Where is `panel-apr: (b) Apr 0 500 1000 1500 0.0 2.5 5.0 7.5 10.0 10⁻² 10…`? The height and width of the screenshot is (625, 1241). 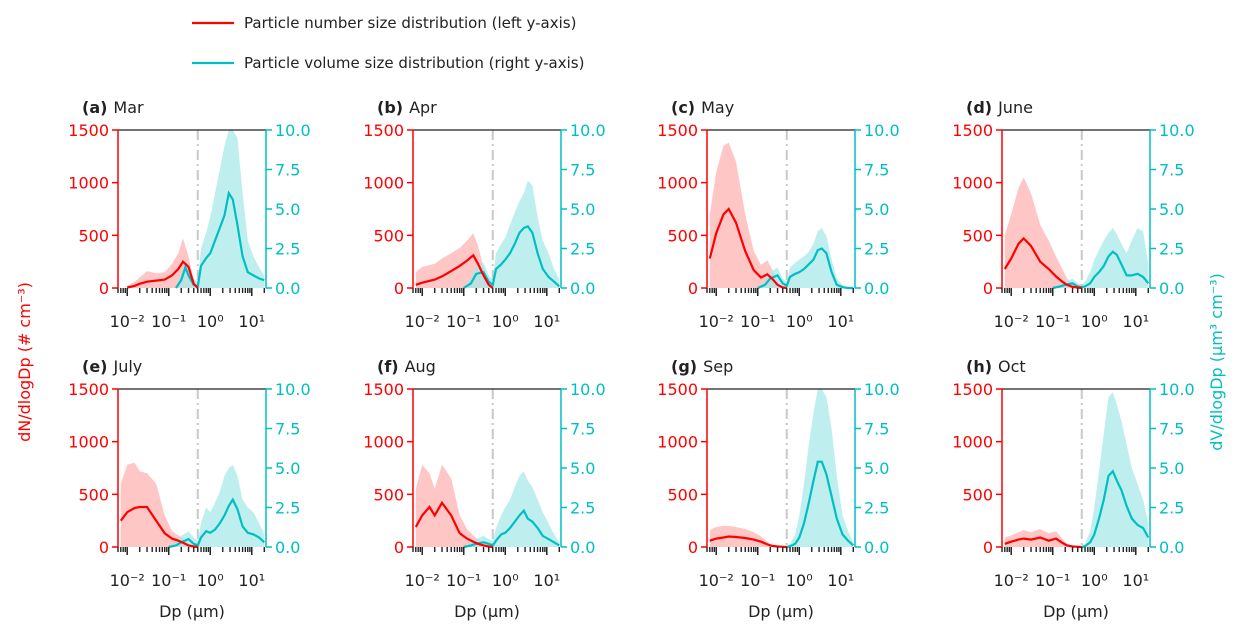 panel-apr: (b) Apr 0 500 1000 1500 0.0 2.5 5.0 7.5 10.0 10⁻² 10… is located at coordinates (484, 214).